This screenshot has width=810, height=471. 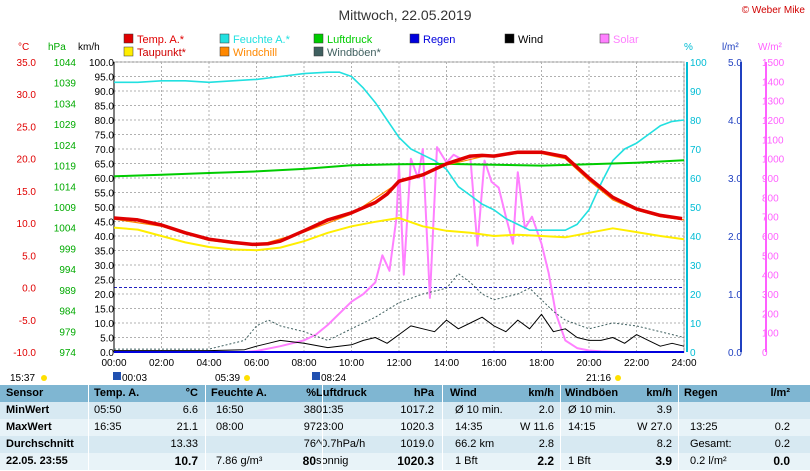 What do you see at coordinates (773, 82) in the screenshot?
I see `solar-tick-label: 1400` at bounding box center [773, 82].